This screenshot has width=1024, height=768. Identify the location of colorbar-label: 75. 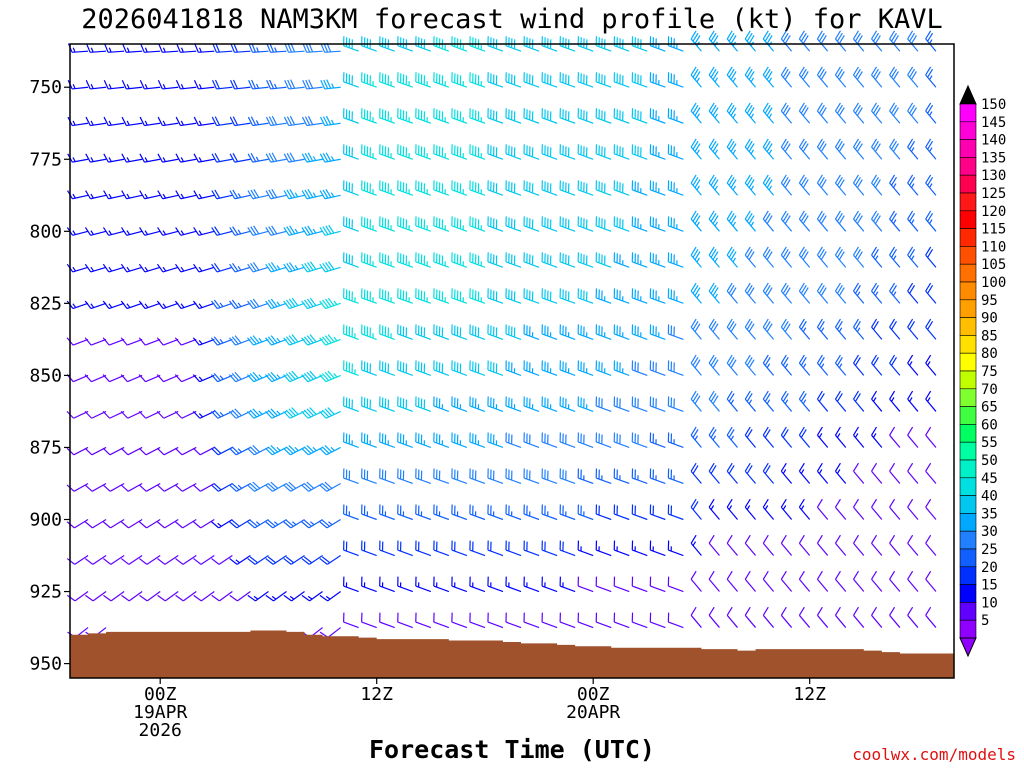
(989, 372).